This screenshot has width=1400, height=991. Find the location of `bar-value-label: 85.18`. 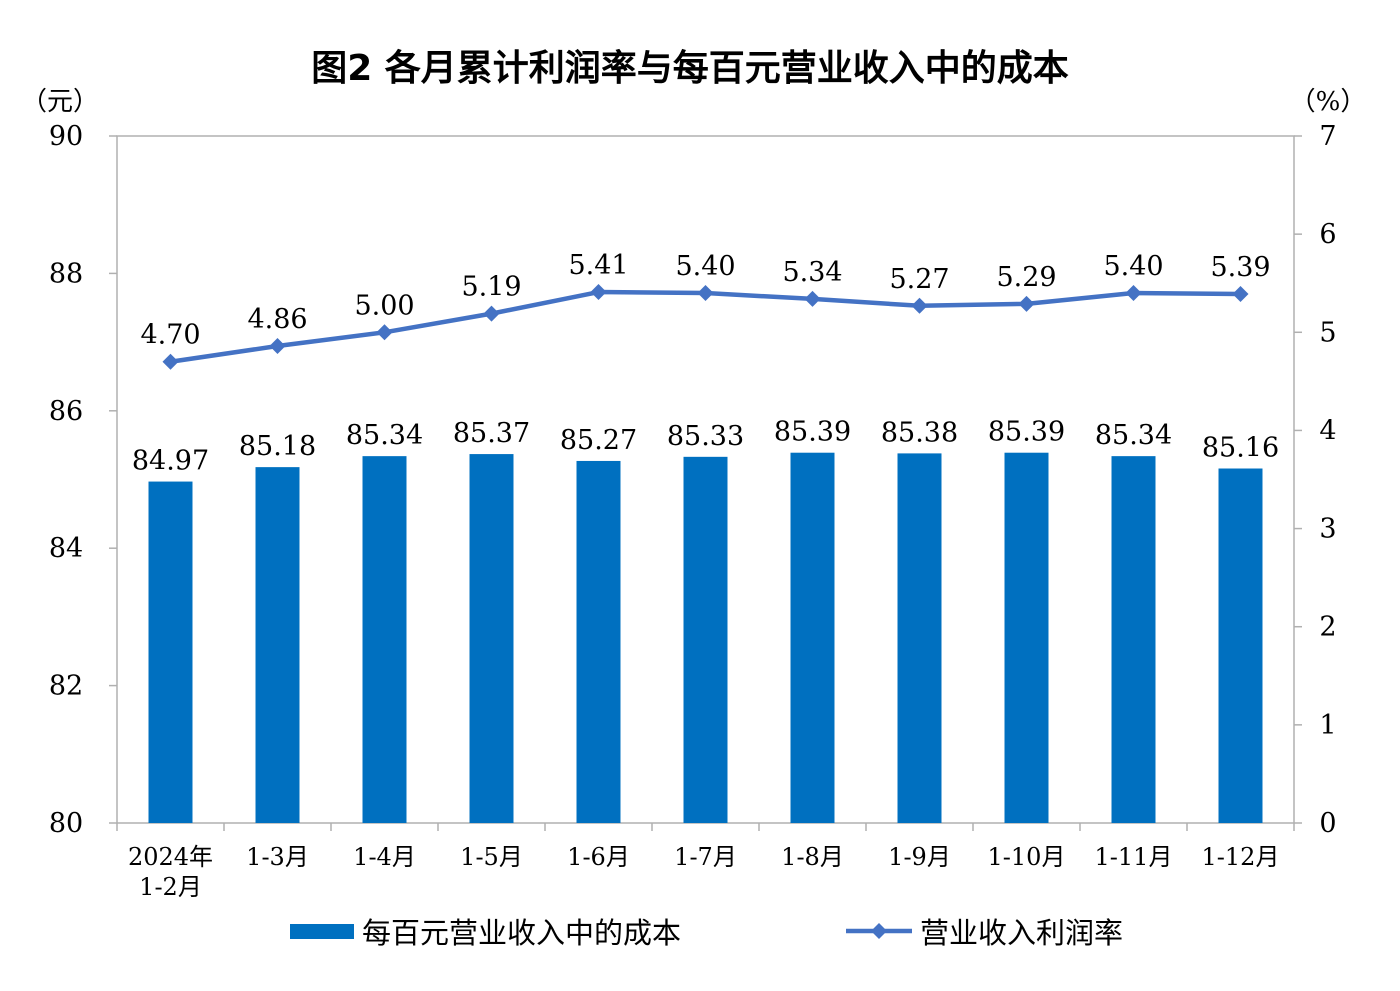

bar-value-label: 85.18 is located at coordinates (277, 446).